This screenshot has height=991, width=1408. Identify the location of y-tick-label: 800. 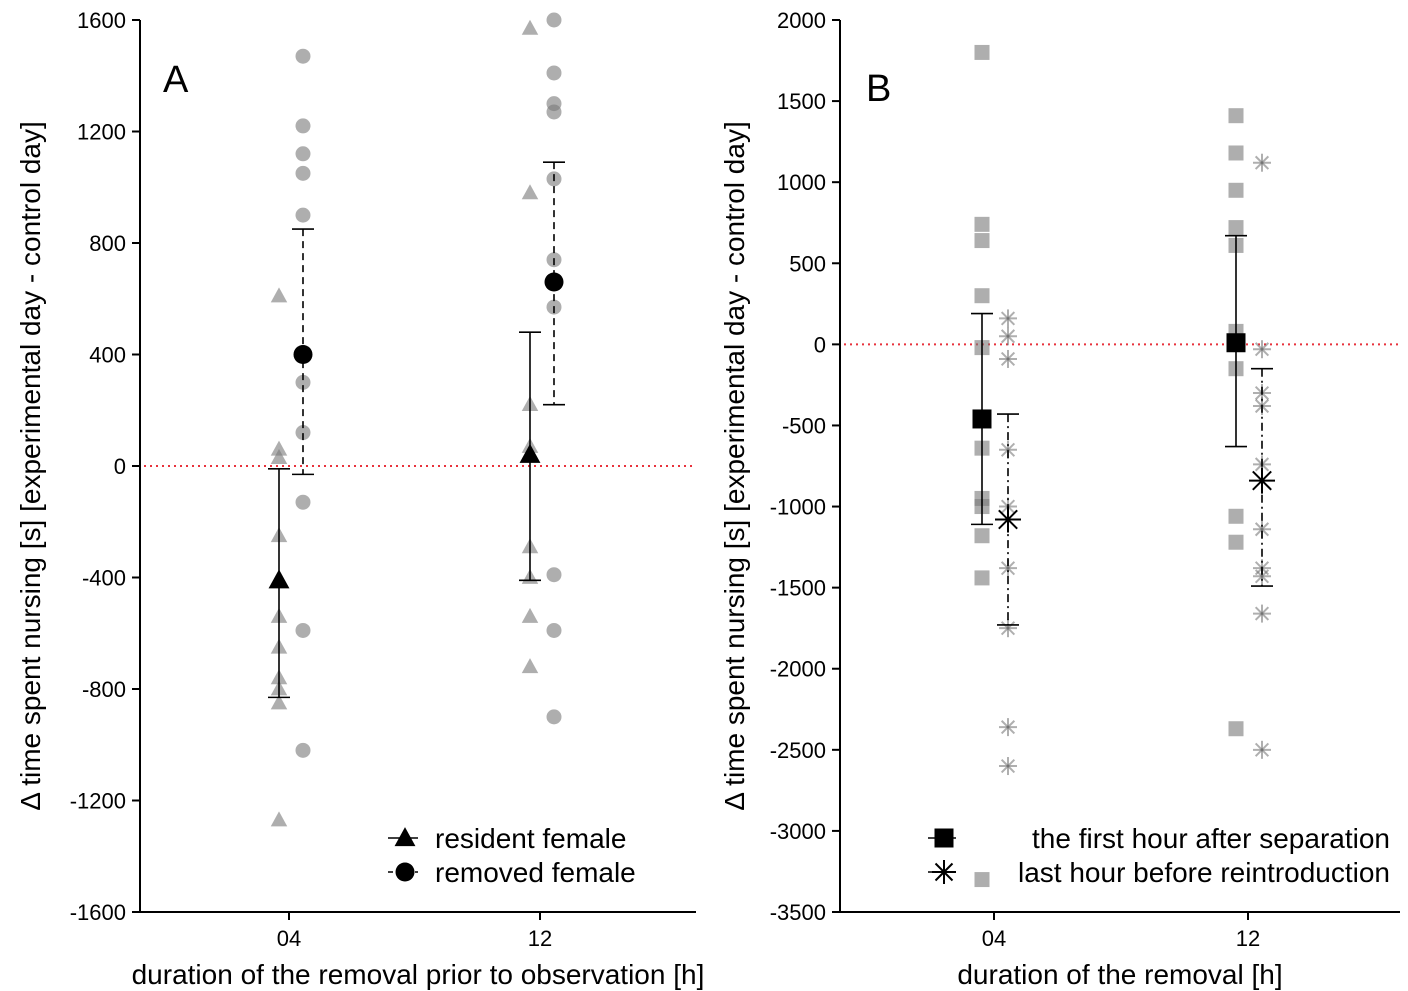
(107, 243).